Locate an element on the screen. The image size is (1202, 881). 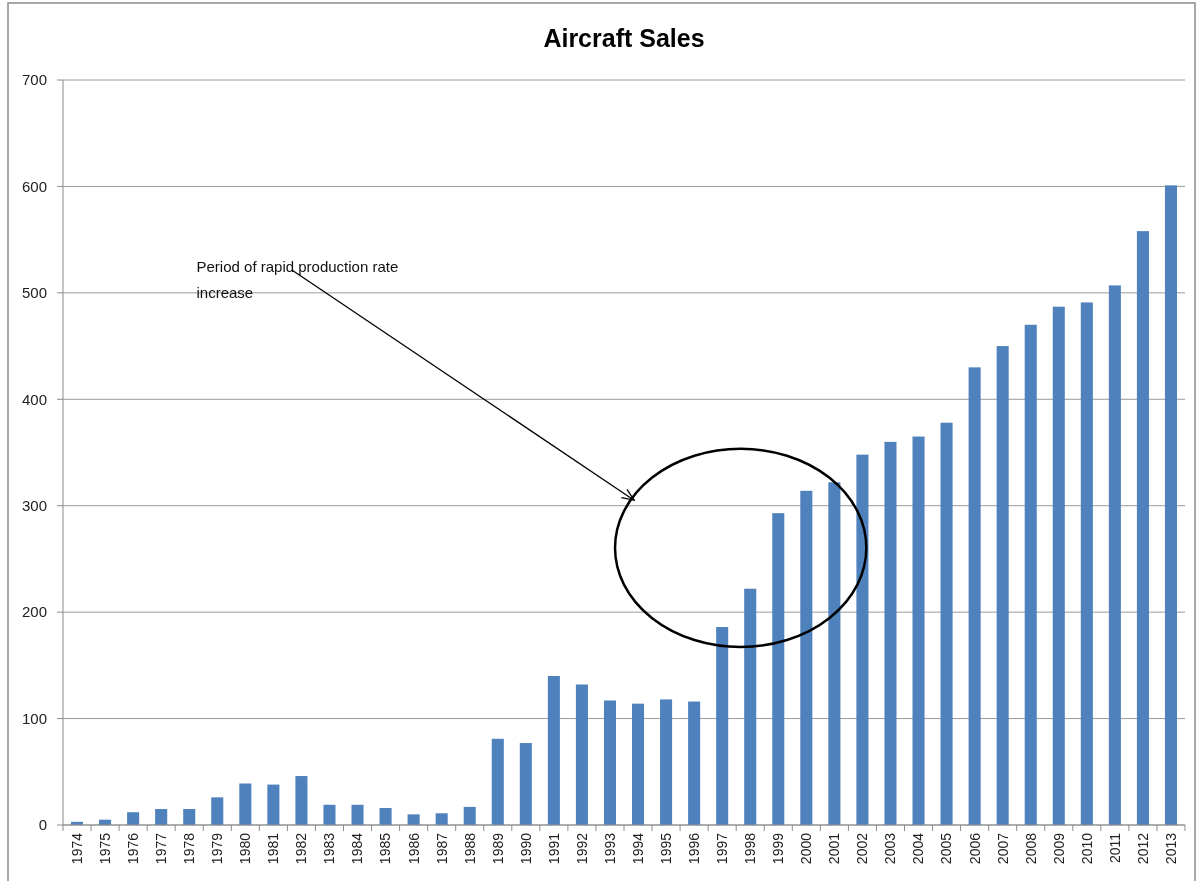
x-tick-label: 1991 is located at coordinates (553, 848).